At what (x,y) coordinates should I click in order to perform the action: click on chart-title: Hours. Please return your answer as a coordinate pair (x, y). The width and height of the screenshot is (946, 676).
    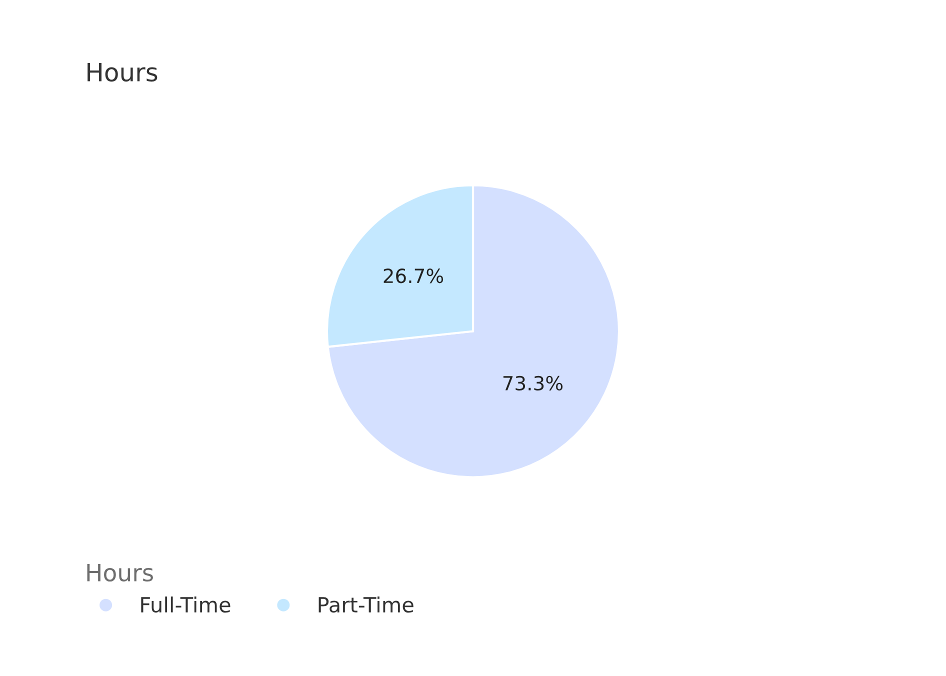
    Looking at the image, I should click on (123, 72).